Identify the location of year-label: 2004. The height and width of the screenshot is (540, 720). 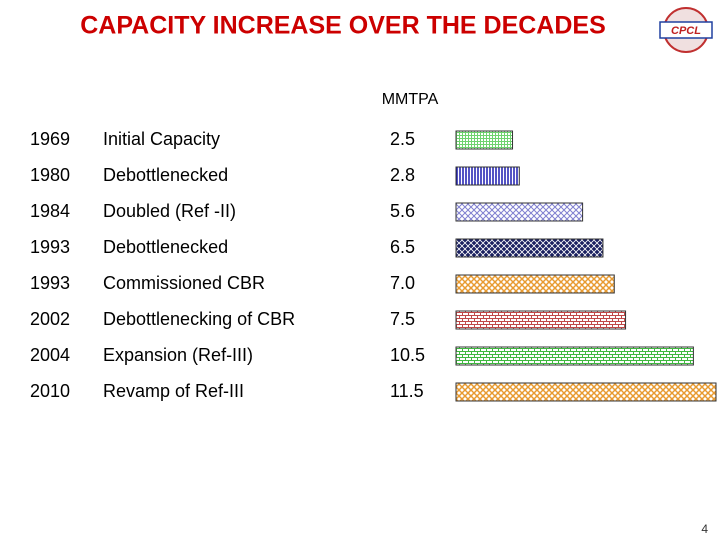
(50, 355).